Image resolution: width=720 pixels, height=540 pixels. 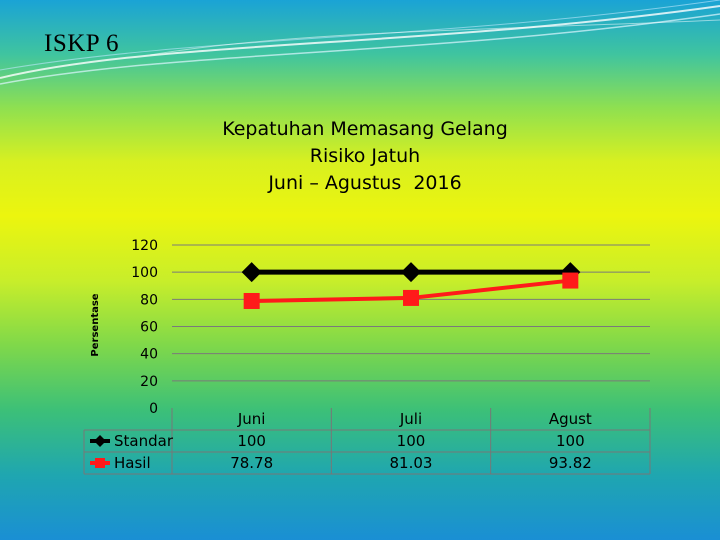 I want to click on table-value: 93.82, so click(x=570, y=463).